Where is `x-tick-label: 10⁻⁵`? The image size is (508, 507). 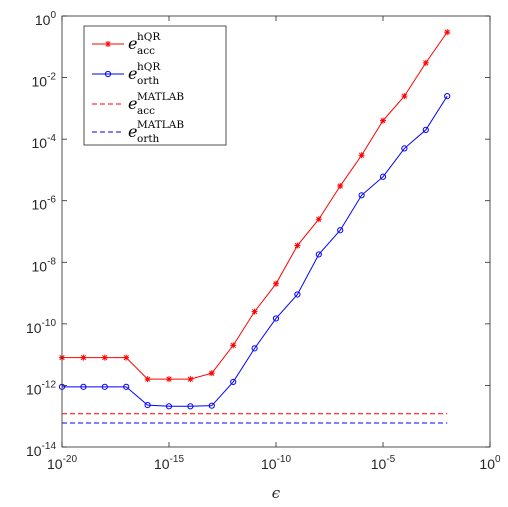 x-tick-label: 10⁻⁵ is located at coordinates (383, 463).